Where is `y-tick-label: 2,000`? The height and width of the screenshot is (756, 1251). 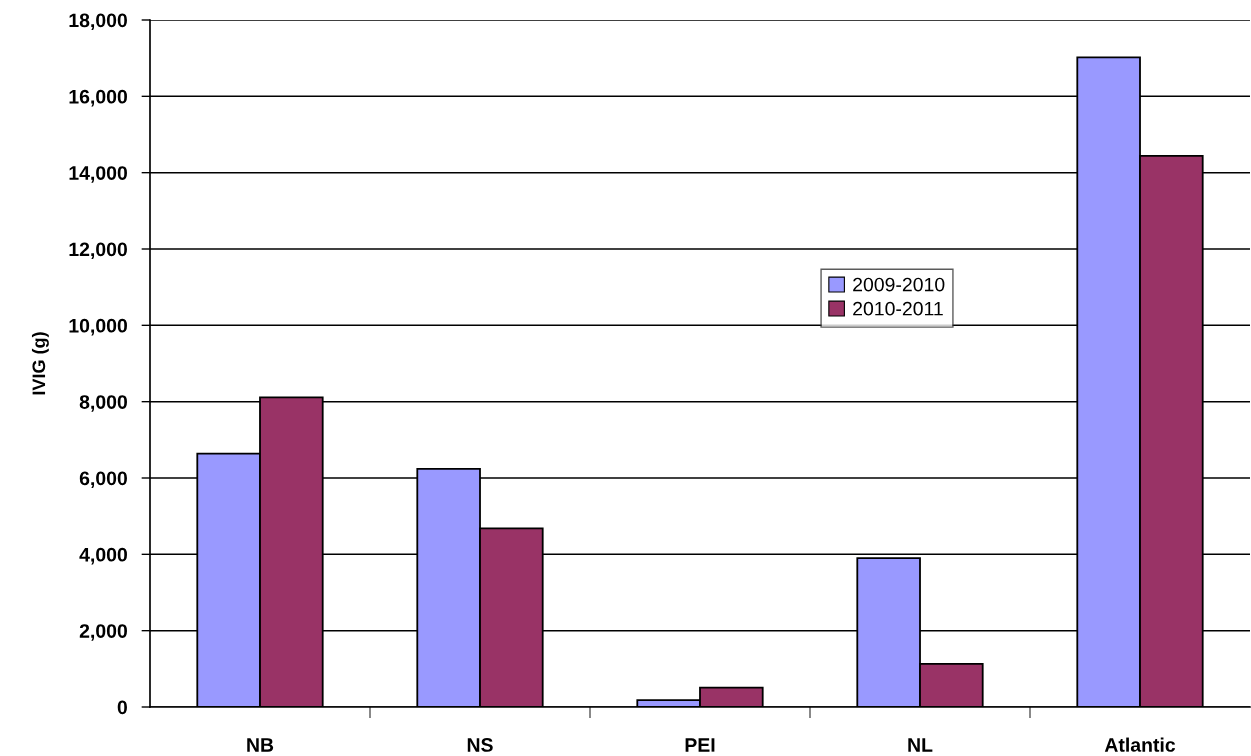 y-tick-label: 2,000 is located at coordinates (103, 632).